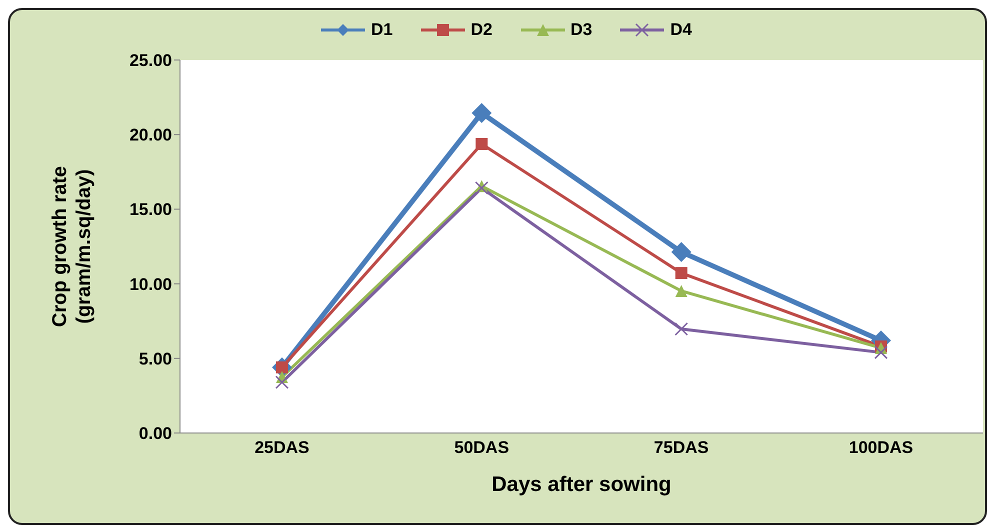 Image resolution: width=995 pixels, height=529 pixels. What do you see at coordinates (681, 448) in the screenshot?
I see `x-tick-label: 75DAS` at bounding box center [681, 448].